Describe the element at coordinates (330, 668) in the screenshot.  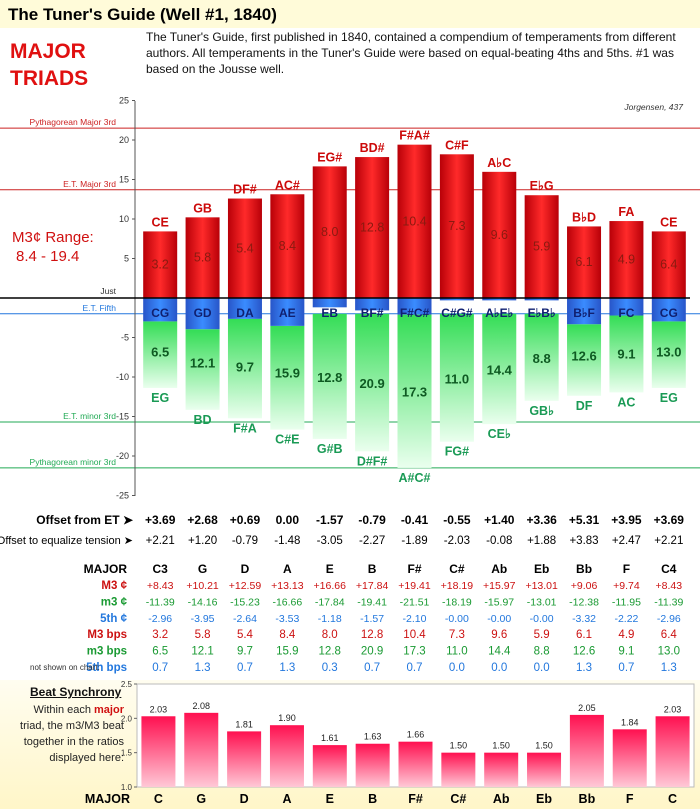
I see `table-cell: 0.3` at that location.